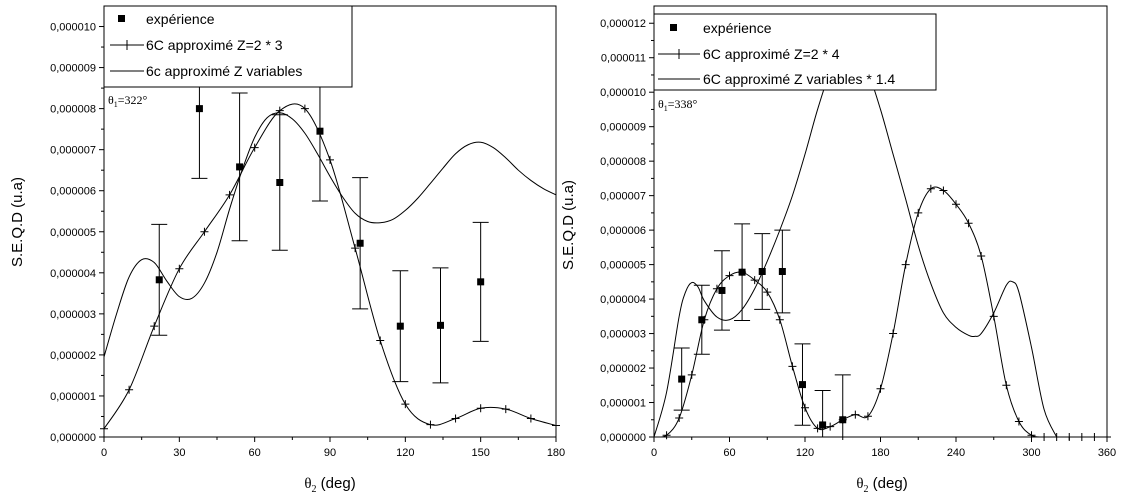 This screenshot has width=1127, height=495. What do you see at coordinates (623, 335) in the screenshot?
I see `y-tick-label: 0,000003` at bounding box center [623, 335].